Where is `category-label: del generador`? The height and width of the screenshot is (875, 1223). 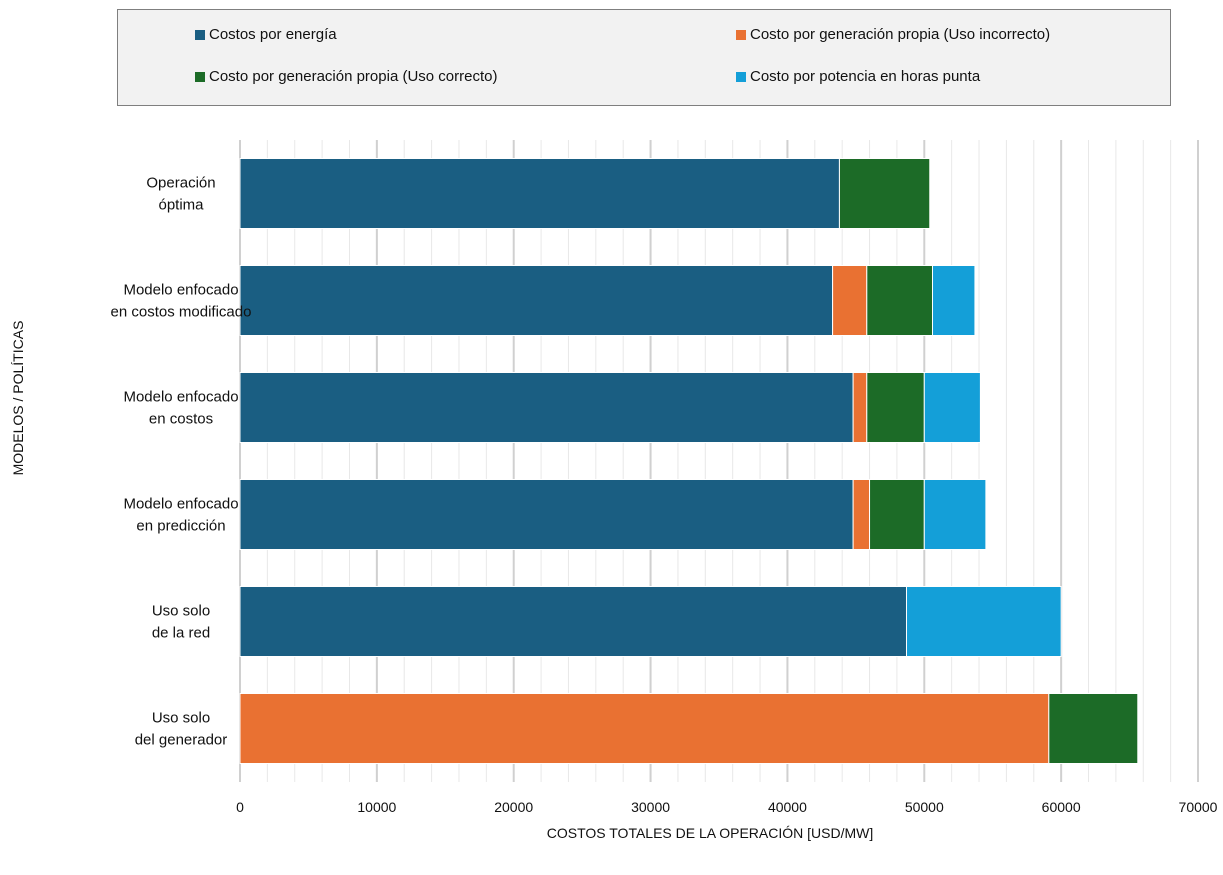 category-label: del generador is located at coordinates (181, 740).